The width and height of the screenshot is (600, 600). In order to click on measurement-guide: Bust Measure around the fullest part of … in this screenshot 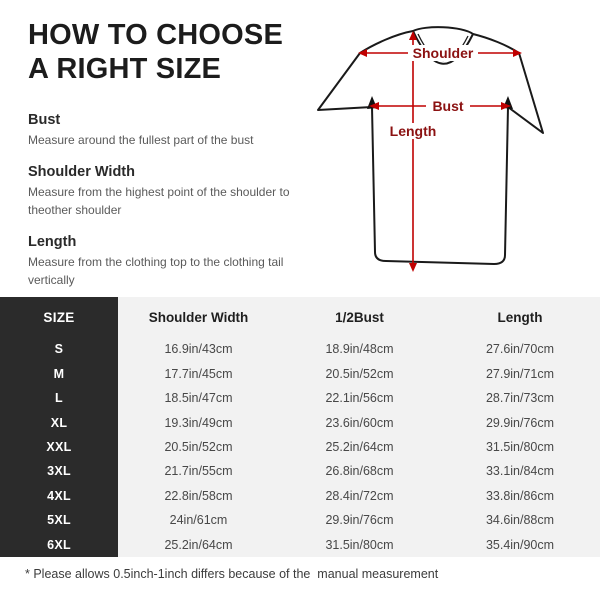, I will do `click(160, 200)`.